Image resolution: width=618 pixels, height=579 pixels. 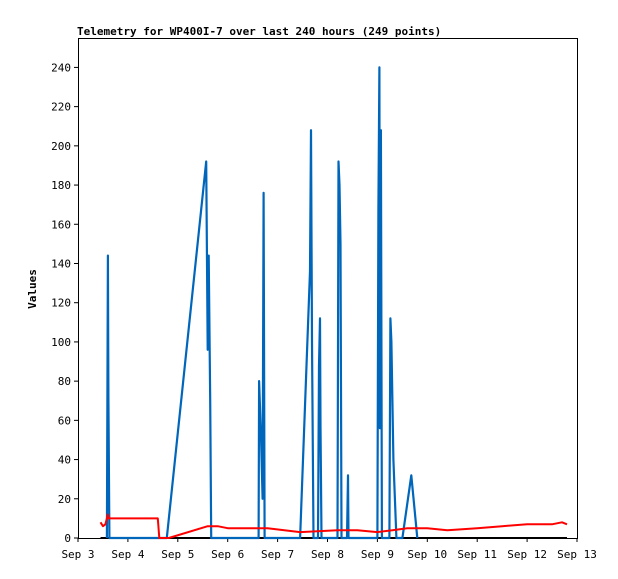 What do you see at coordinates (177, 554) in the screenshot?
I see `x-tick-label: Sep 5` at bounding box center [177, 554].